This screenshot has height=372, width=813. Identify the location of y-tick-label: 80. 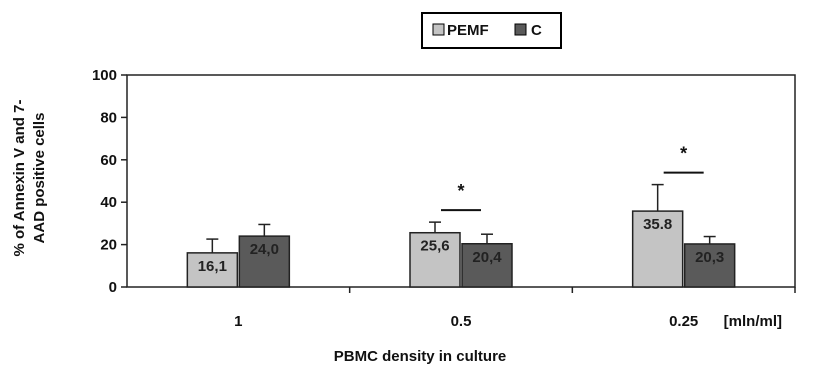
(108, 117).